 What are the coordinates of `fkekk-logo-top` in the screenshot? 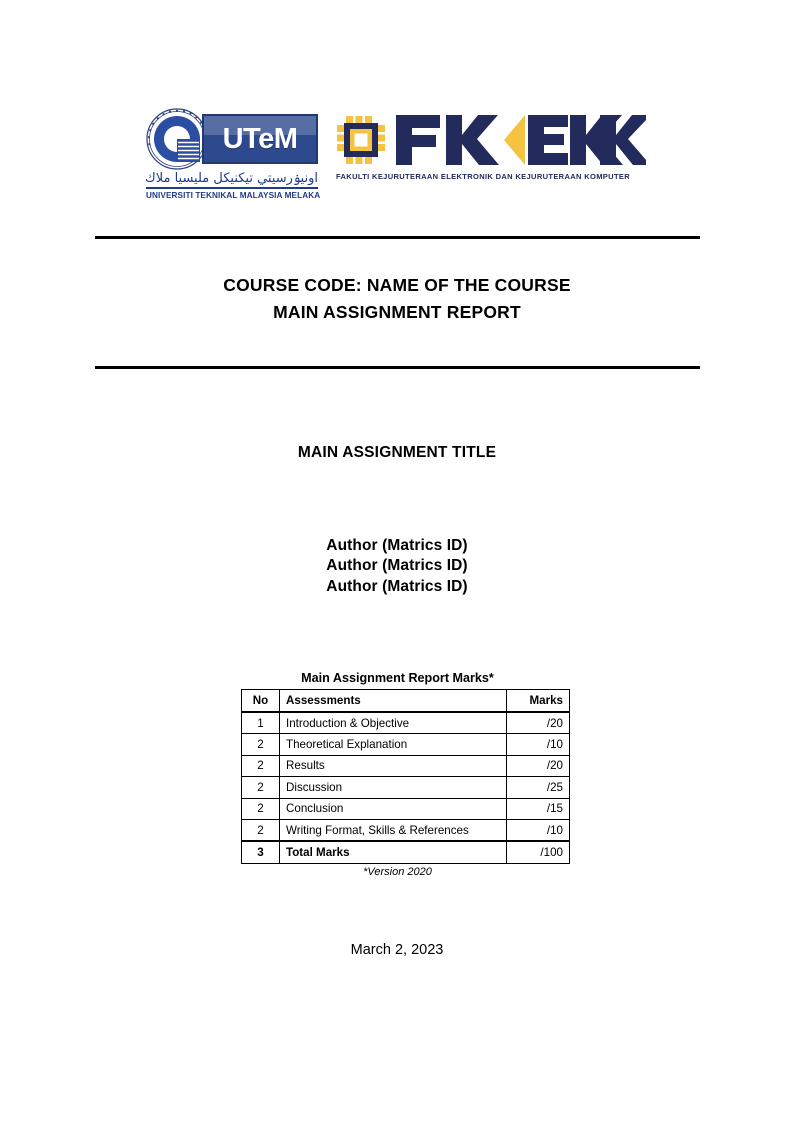 It's located at (491, 140).